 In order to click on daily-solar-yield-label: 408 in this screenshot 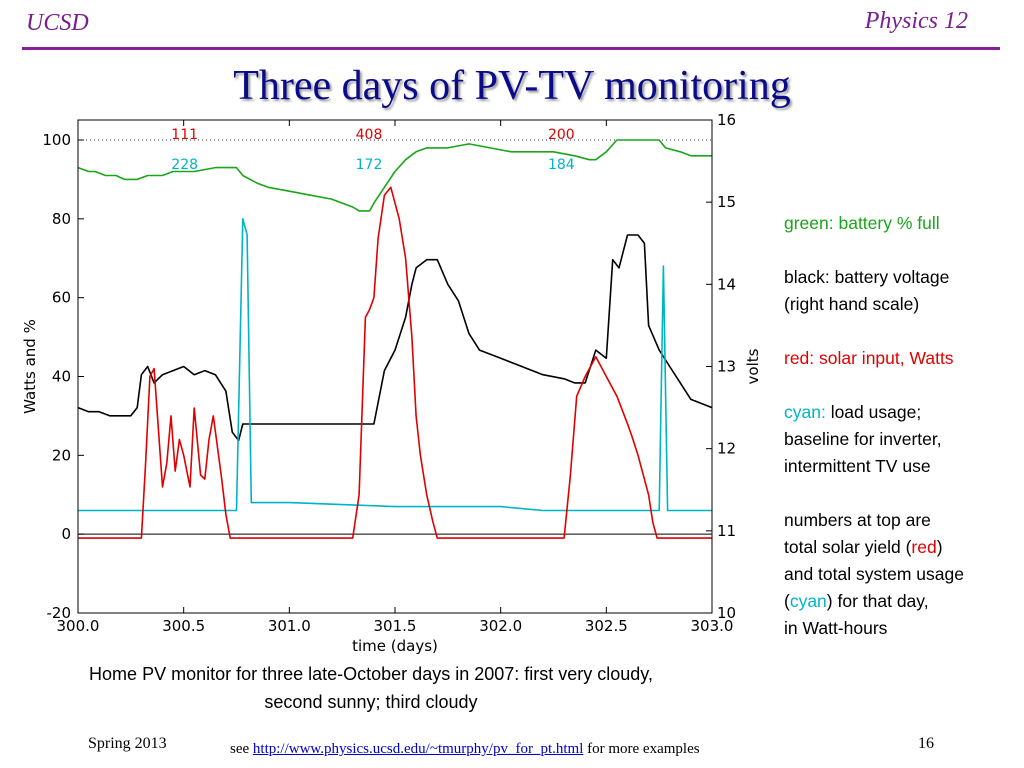, I will do `click(369, 135)`.